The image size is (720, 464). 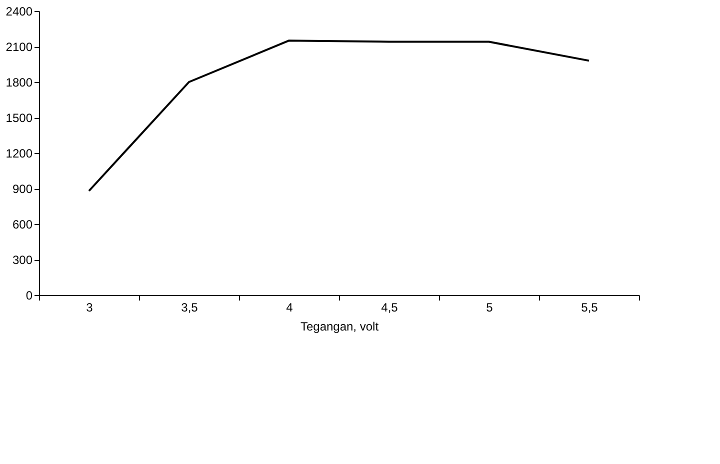 I want to click on y-tick-label: 1200, so click(x=19, y=153).